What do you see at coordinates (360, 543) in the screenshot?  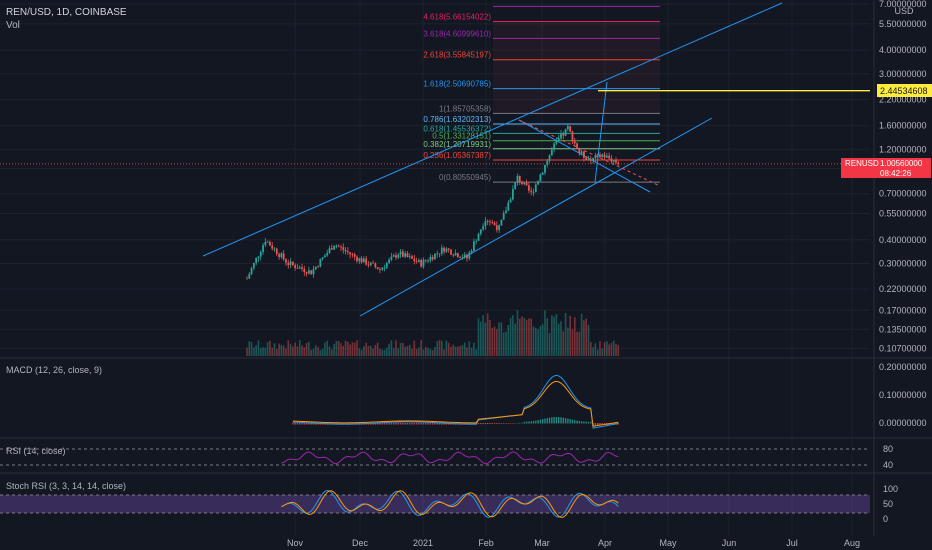 I see `x-tick-label: Dec` at bounding box center [360, 543].